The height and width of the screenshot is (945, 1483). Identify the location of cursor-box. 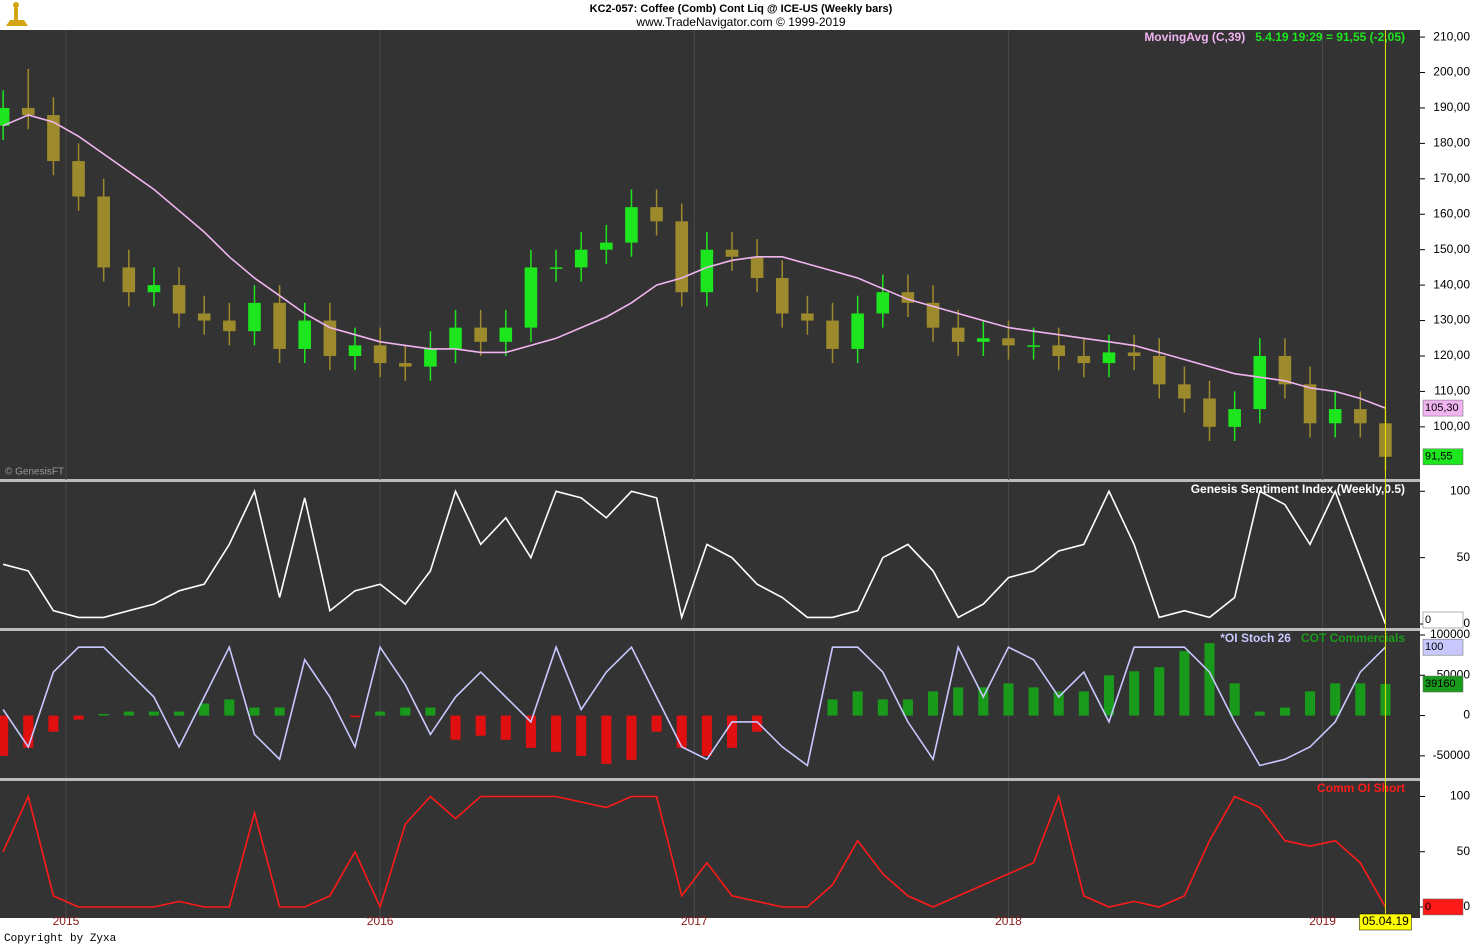
(1385, 922).